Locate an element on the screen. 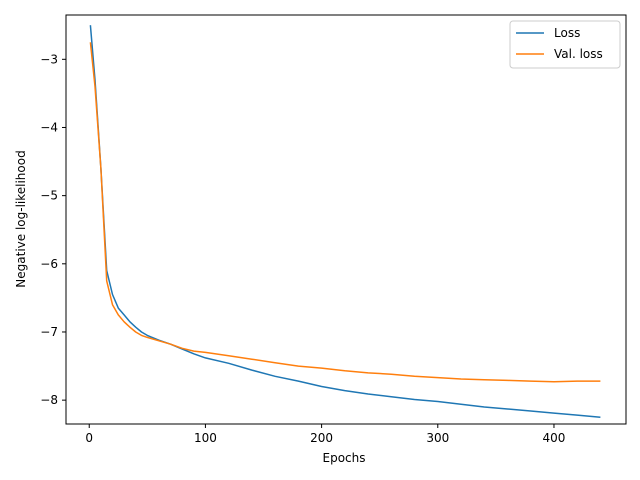  x-axis-label: Epochs is located at coordinates (344, 458).